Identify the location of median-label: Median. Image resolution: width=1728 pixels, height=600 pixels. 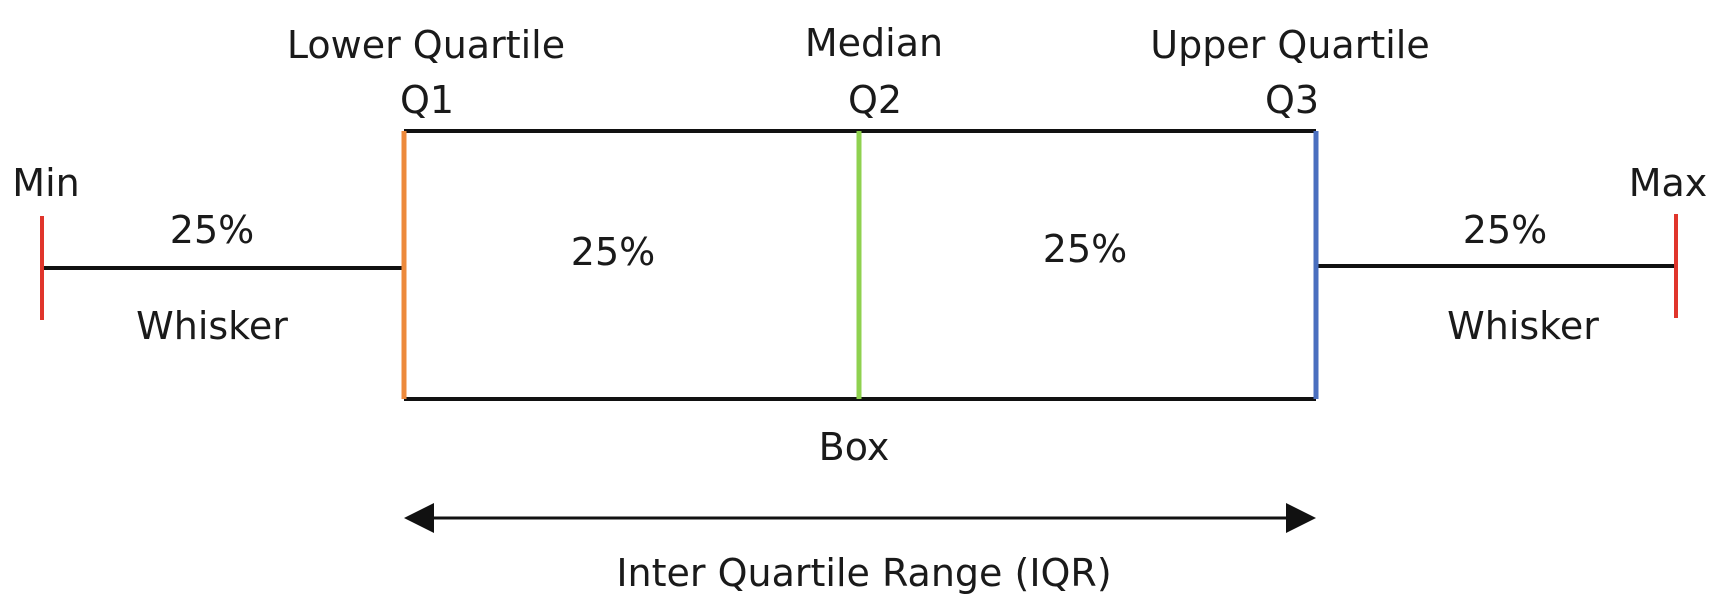
(874, 43).